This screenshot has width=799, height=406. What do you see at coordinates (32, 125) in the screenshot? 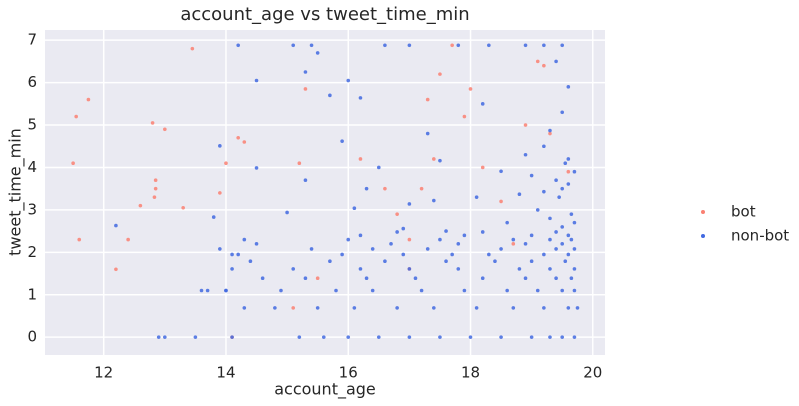
I see `y-tick-label: 5` at bounding box center [32, 125].